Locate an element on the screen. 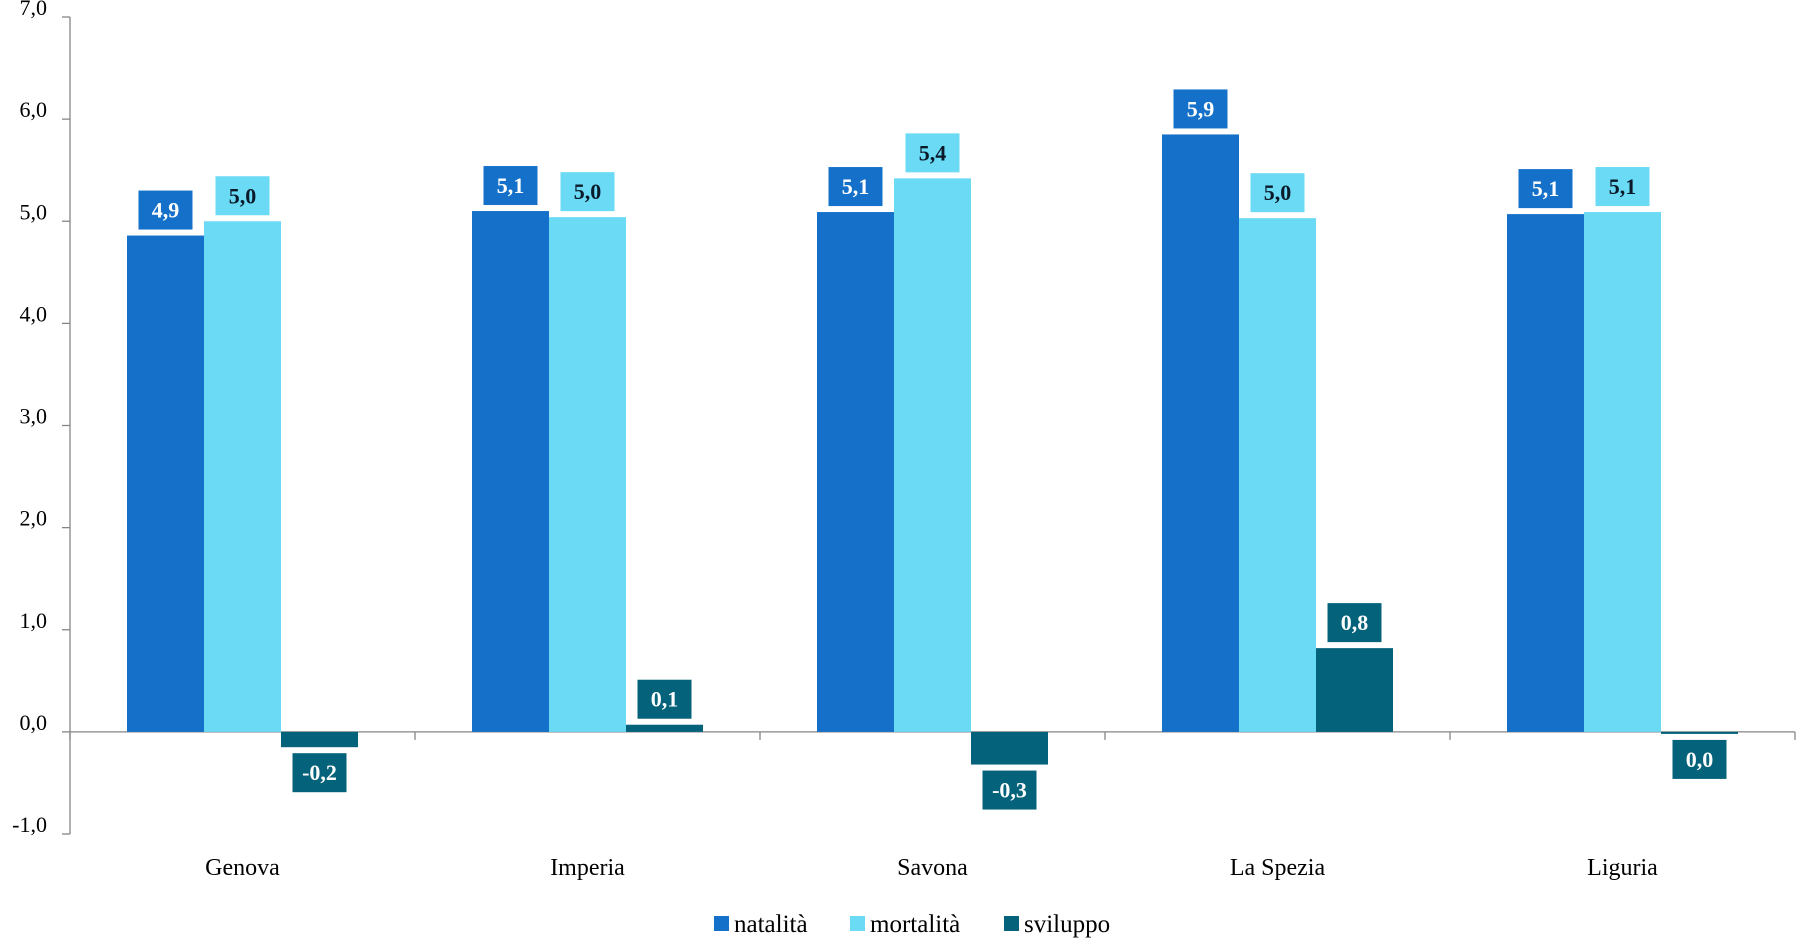 This screenshot has width=1796, height=939. legend-label: mortalità is located at coordinates (915, 924).